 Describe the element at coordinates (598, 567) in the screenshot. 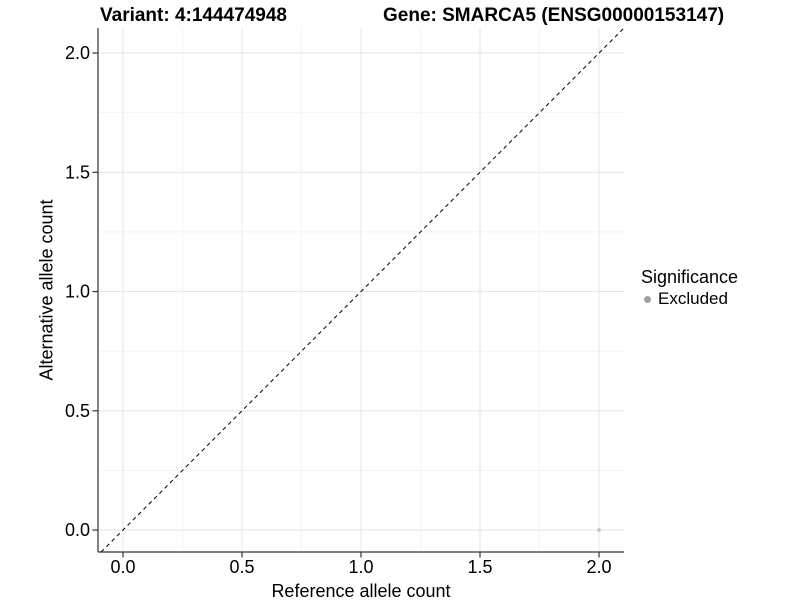

I see `x-tick-label: 2.0` at that location.